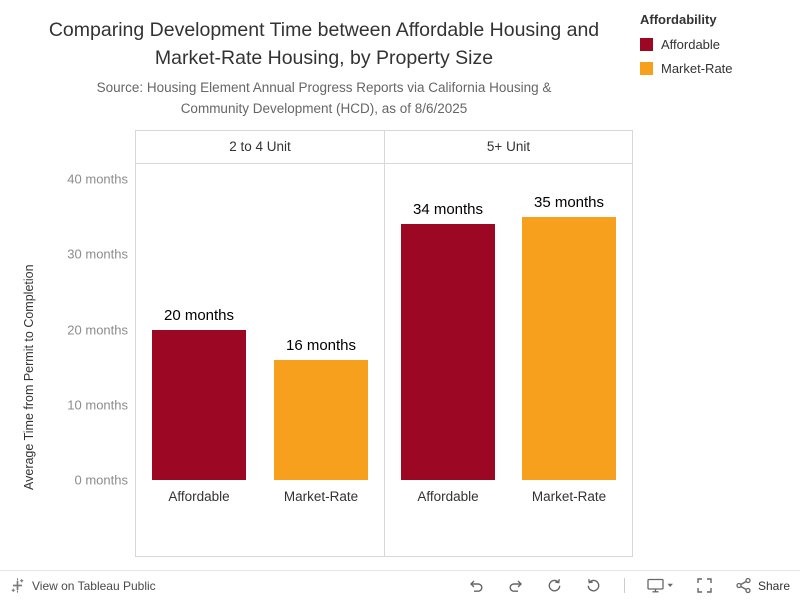 The width and height of the screenshot is (800, 600). I want to click on tableau-toolbar: View on Tableau Public, so click(400, 585).